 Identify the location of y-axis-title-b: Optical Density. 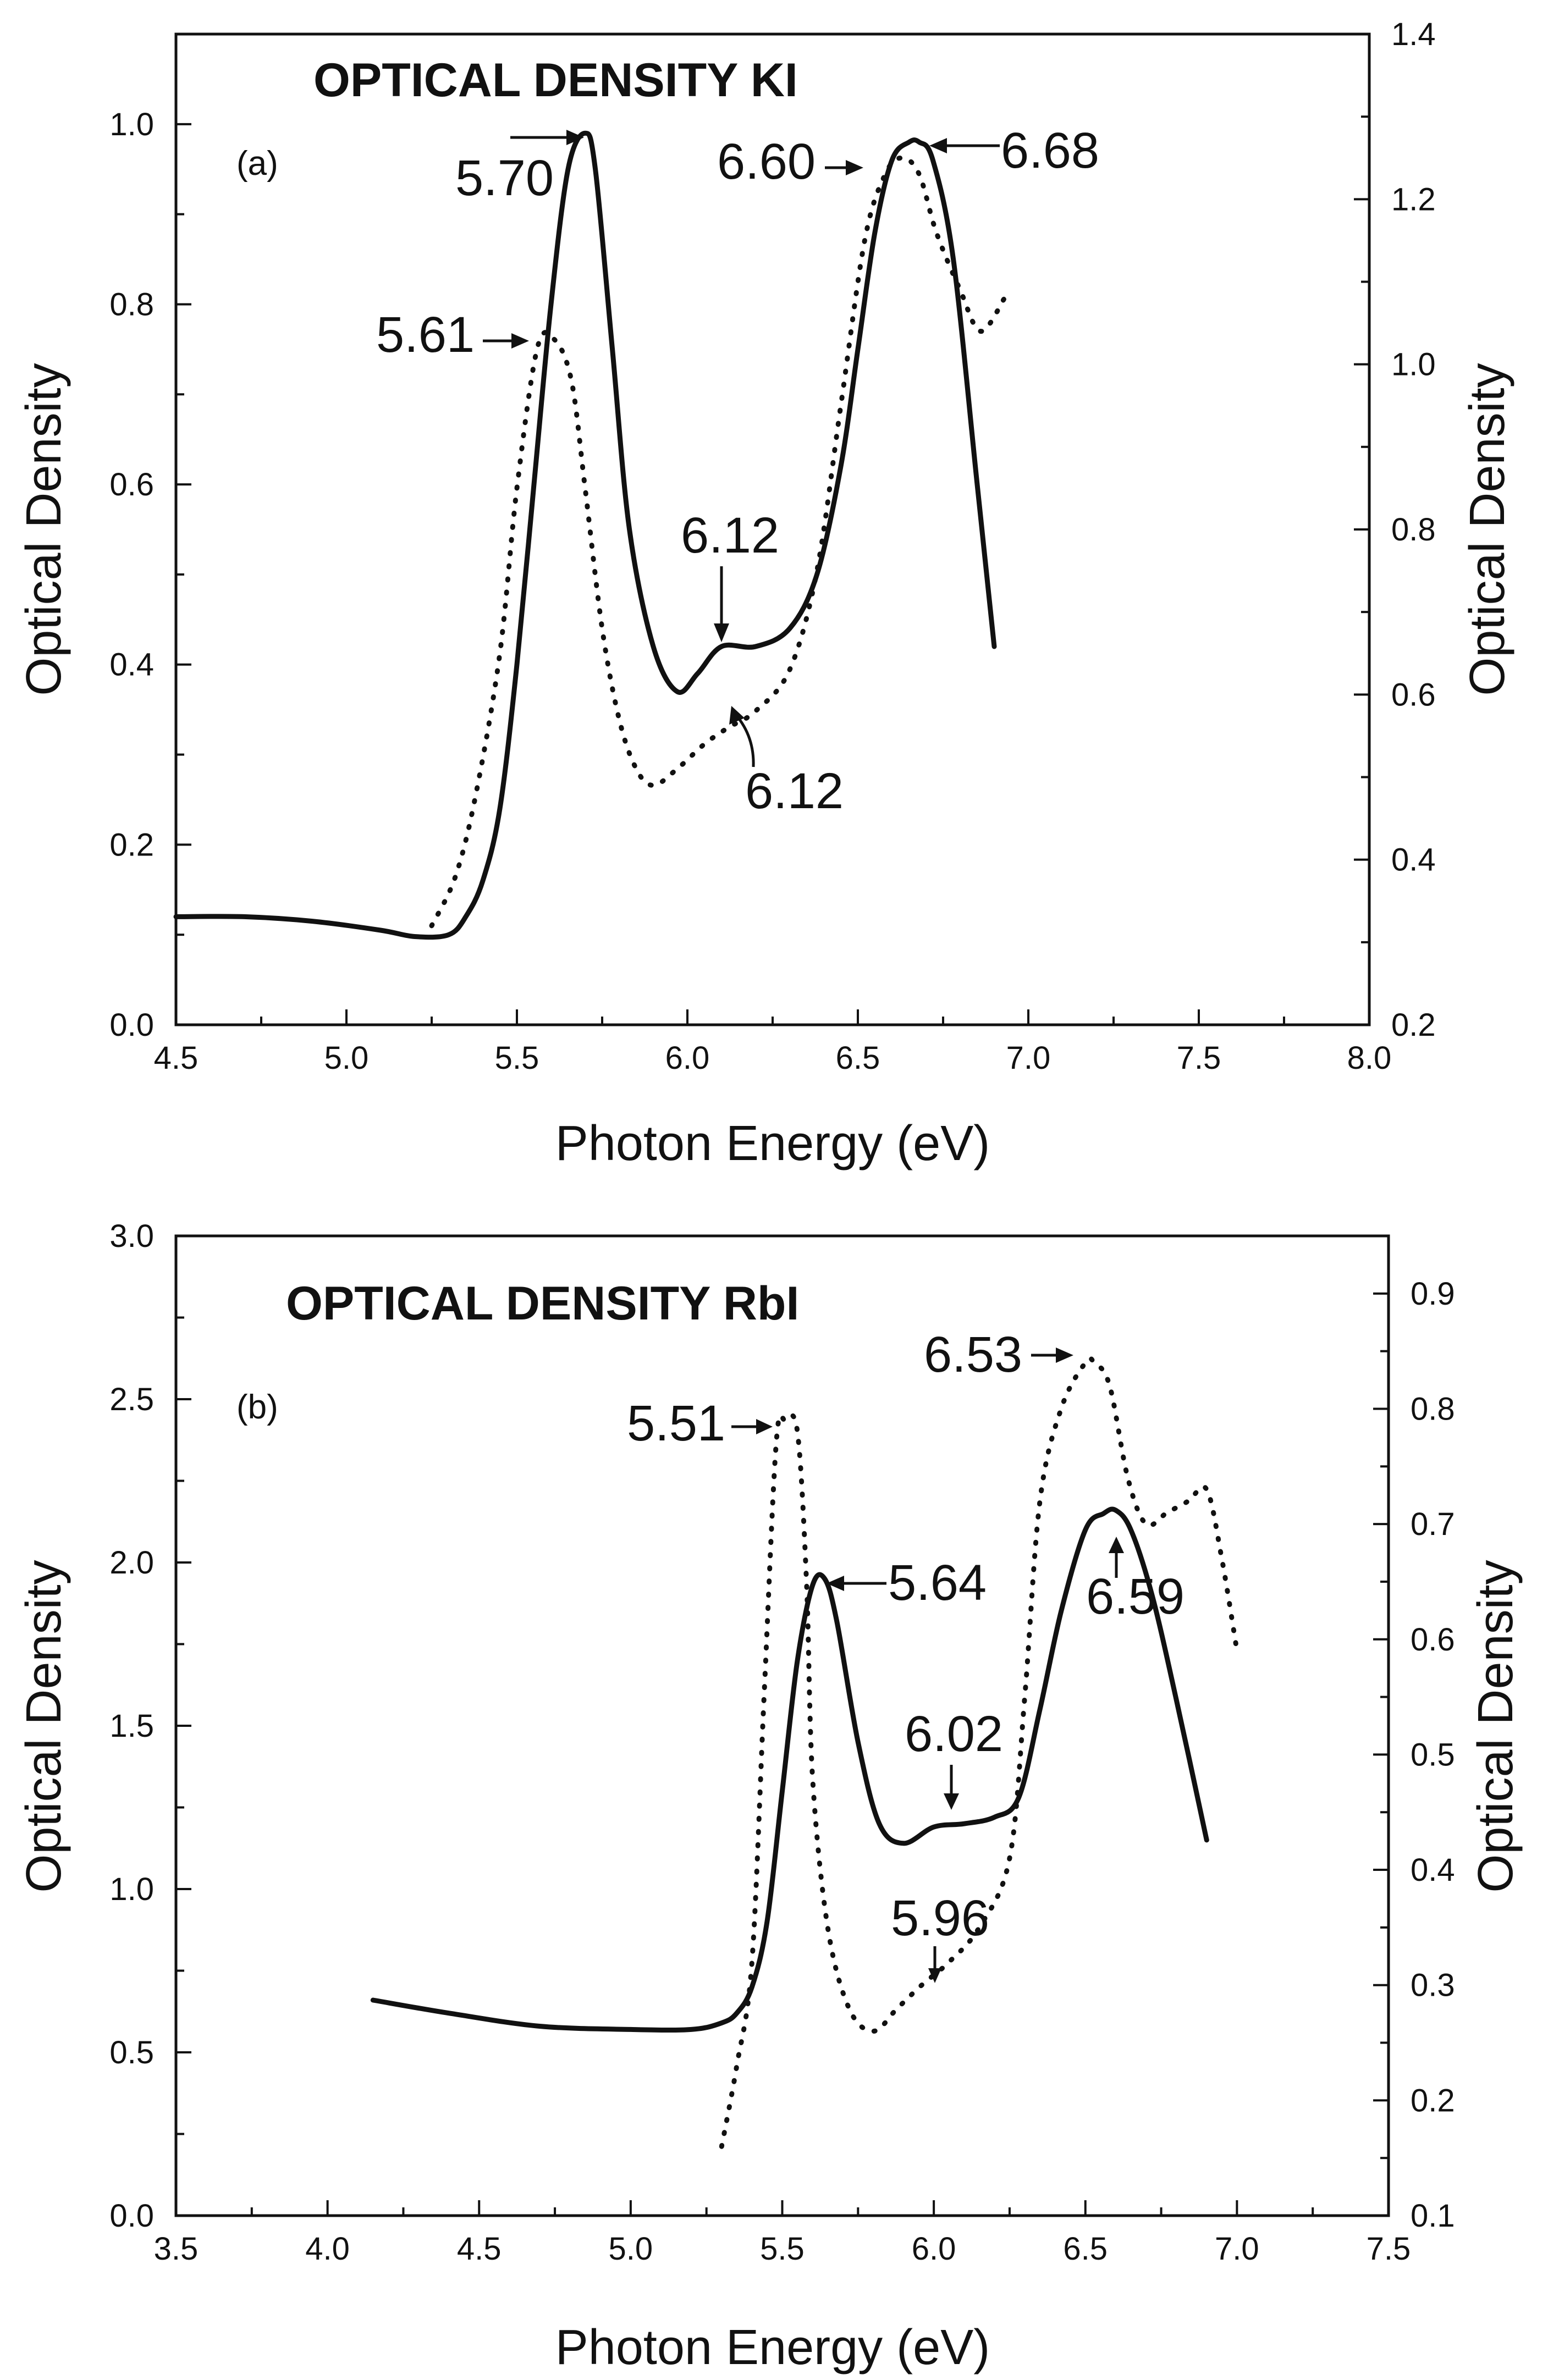
(43, 1726).